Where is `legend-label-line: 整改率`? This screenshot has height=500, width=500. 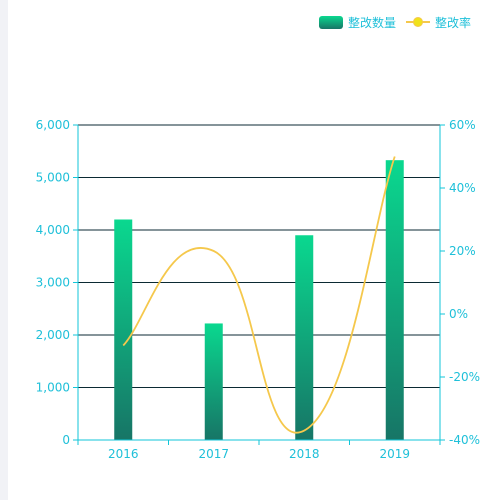 legend-label-line: 整改率 is located at coordinates (453, 22).